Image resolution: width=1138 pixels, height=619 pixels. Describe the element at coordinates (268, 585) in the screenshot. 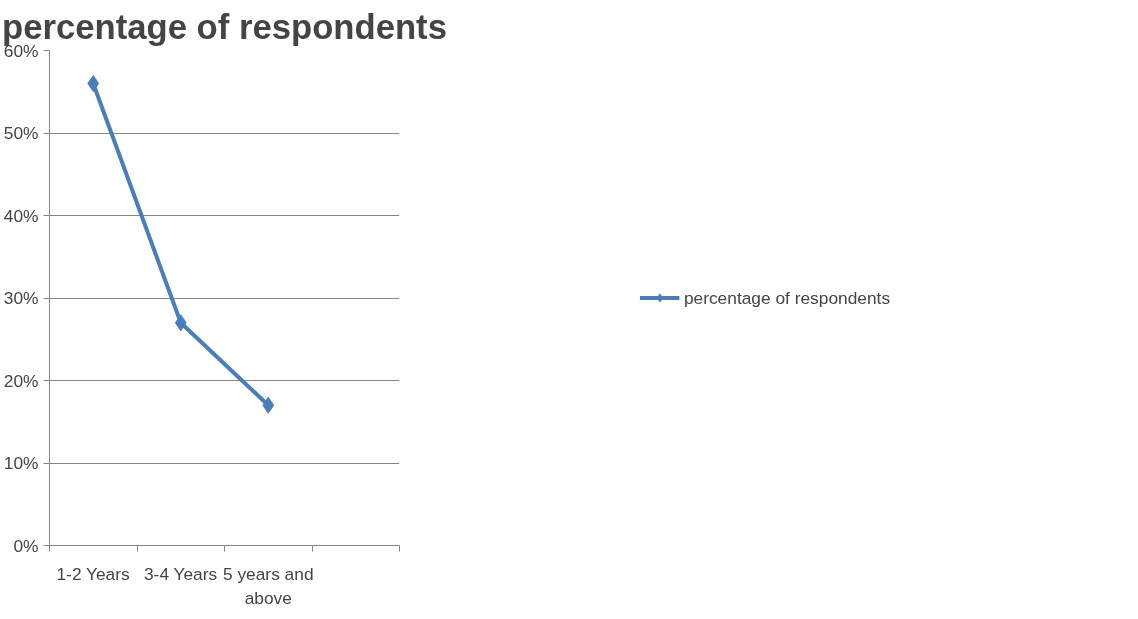

I see `x-tick-label: 5 years and above` at that location.